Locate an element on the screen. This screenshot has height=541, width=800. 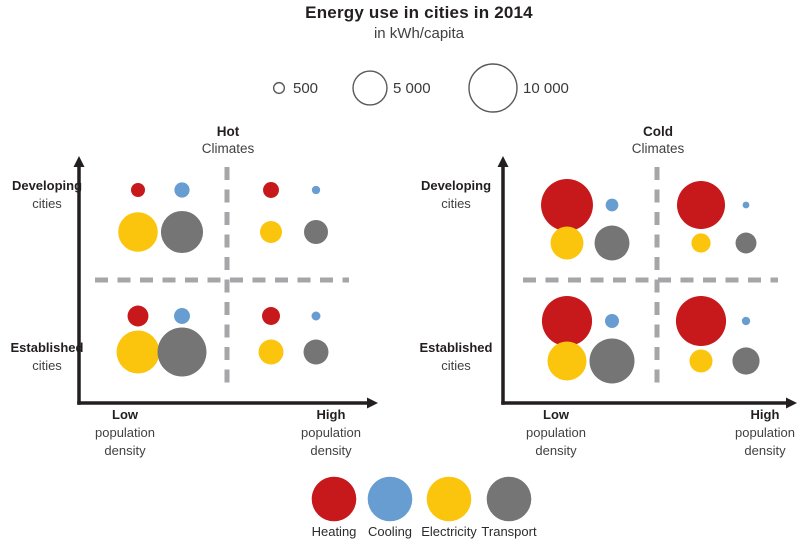
bubble-cold-established-low-transport is located at coordinates (612, 361).